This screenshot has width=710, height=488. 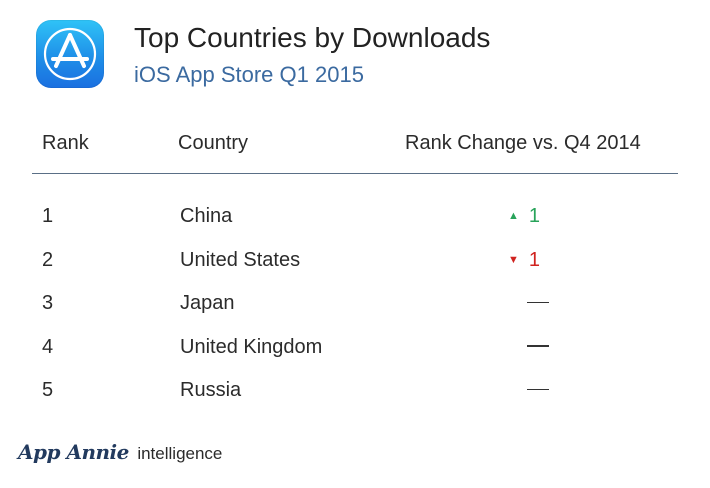 I want to click on country-cell: United States, so click(x=240, y=259).